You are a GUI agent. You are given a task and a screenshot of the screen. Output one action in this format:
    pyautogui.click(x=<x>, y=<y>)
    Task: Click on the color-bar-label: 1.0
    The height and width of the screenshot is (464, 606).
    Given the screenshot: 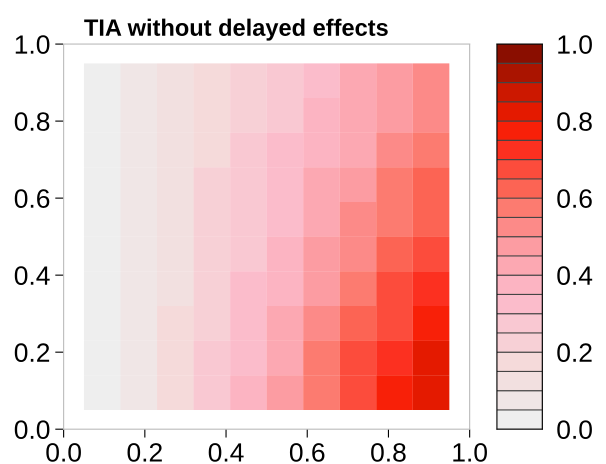 What is the action you would take?
    pyautogui.click(x=575, y=44)
    